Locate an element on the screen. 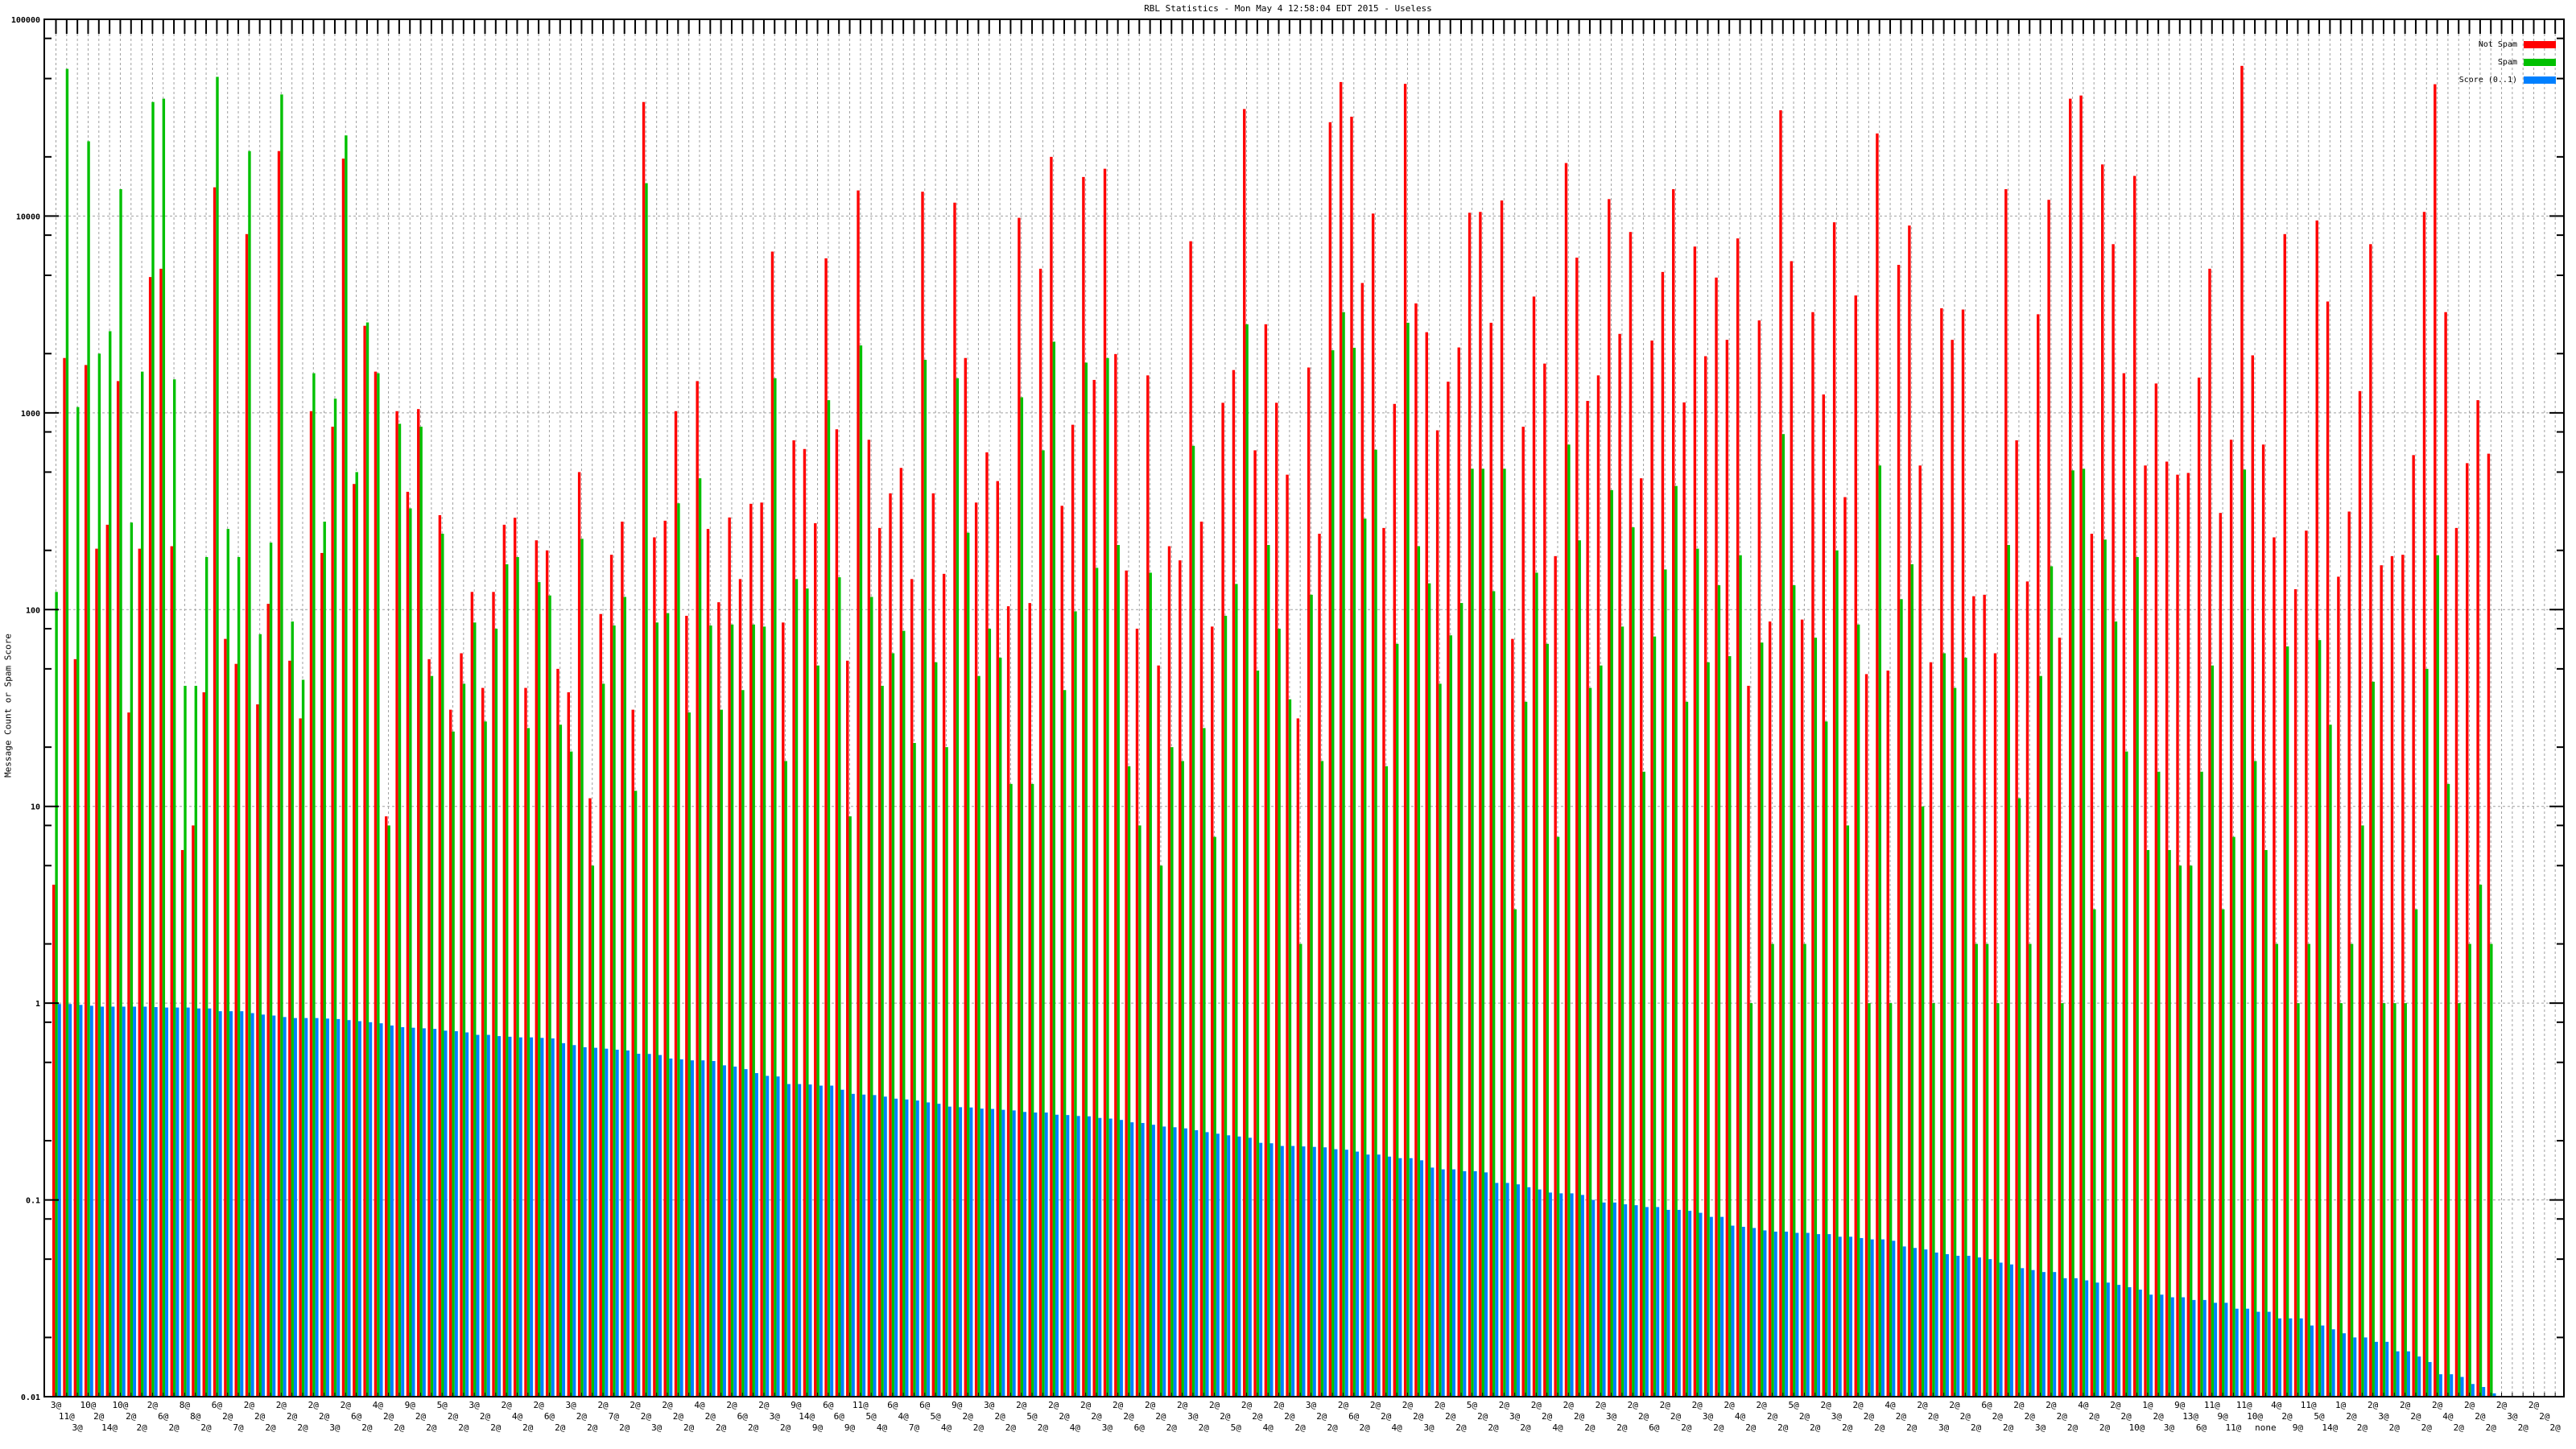  y-tick-label: 0.1 is located at coordinates (33, 1201).